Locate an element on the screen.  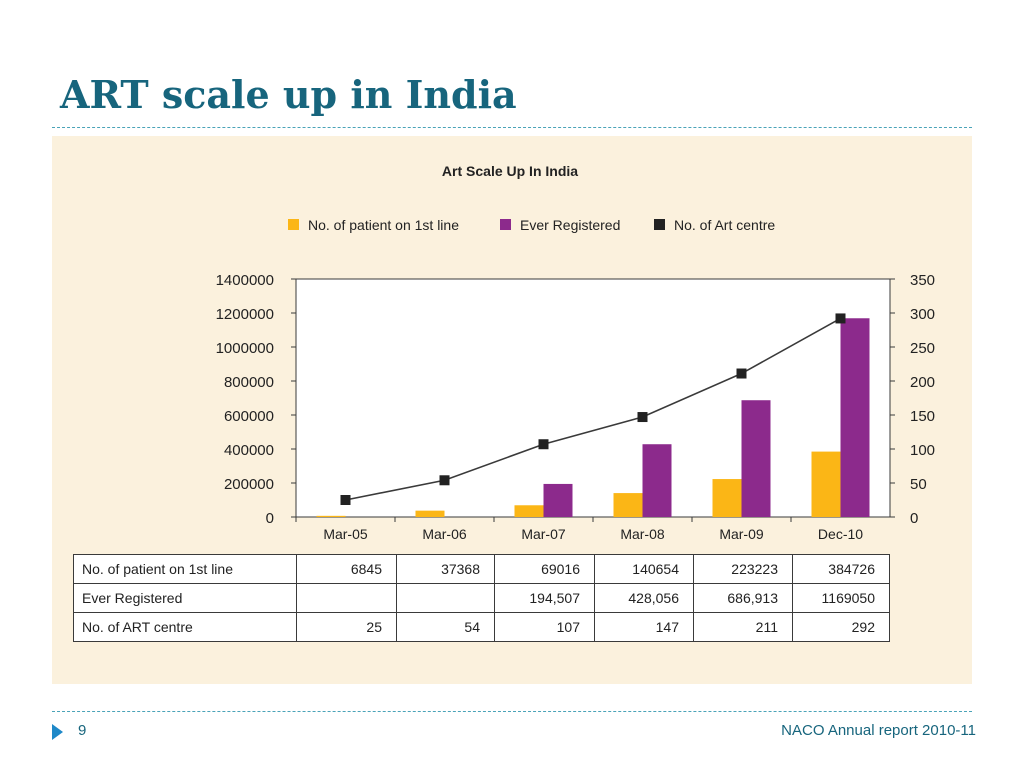
table-cell: 69016 is located at coordinates (544, 569).